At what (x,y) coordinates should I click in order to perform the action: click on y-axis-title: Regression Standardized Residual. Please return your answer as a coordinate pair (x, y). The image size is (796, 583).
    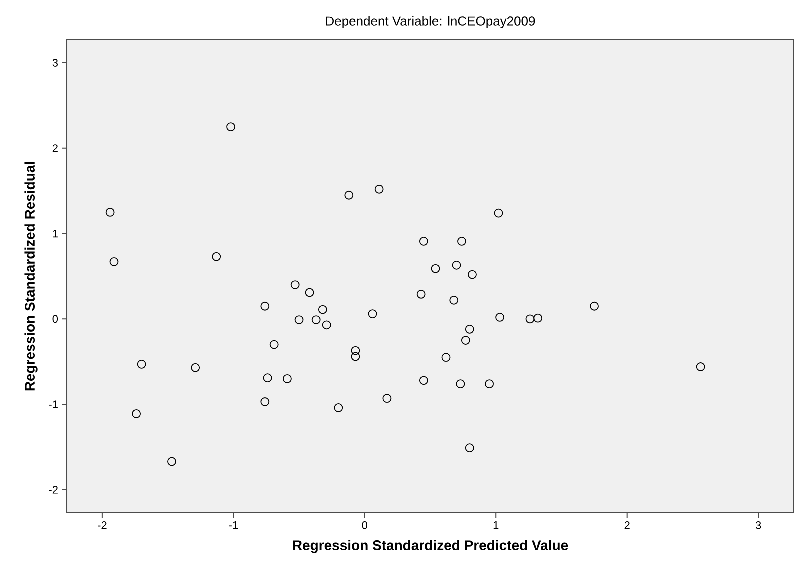
    Looking at the image, I should click on (31, 276).